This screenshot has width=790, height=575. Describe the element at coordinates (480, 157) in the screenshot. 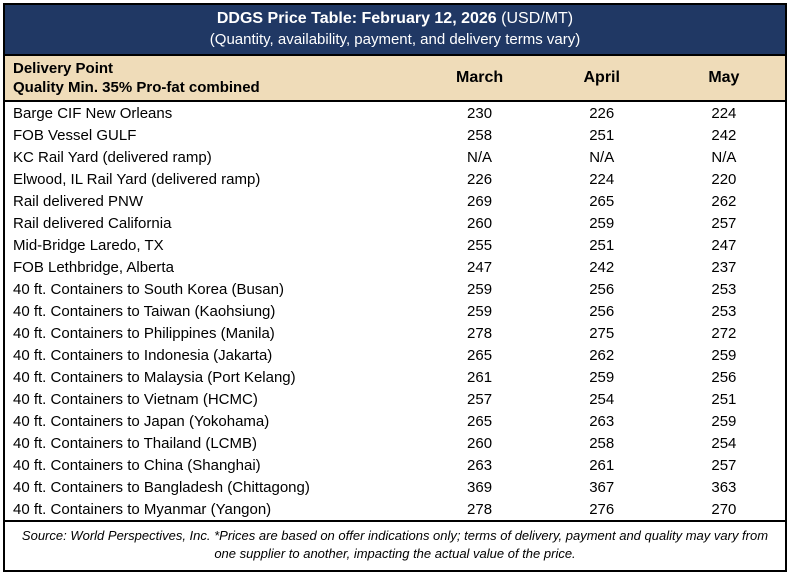

I see `price-cell-march: N/A` at that location.